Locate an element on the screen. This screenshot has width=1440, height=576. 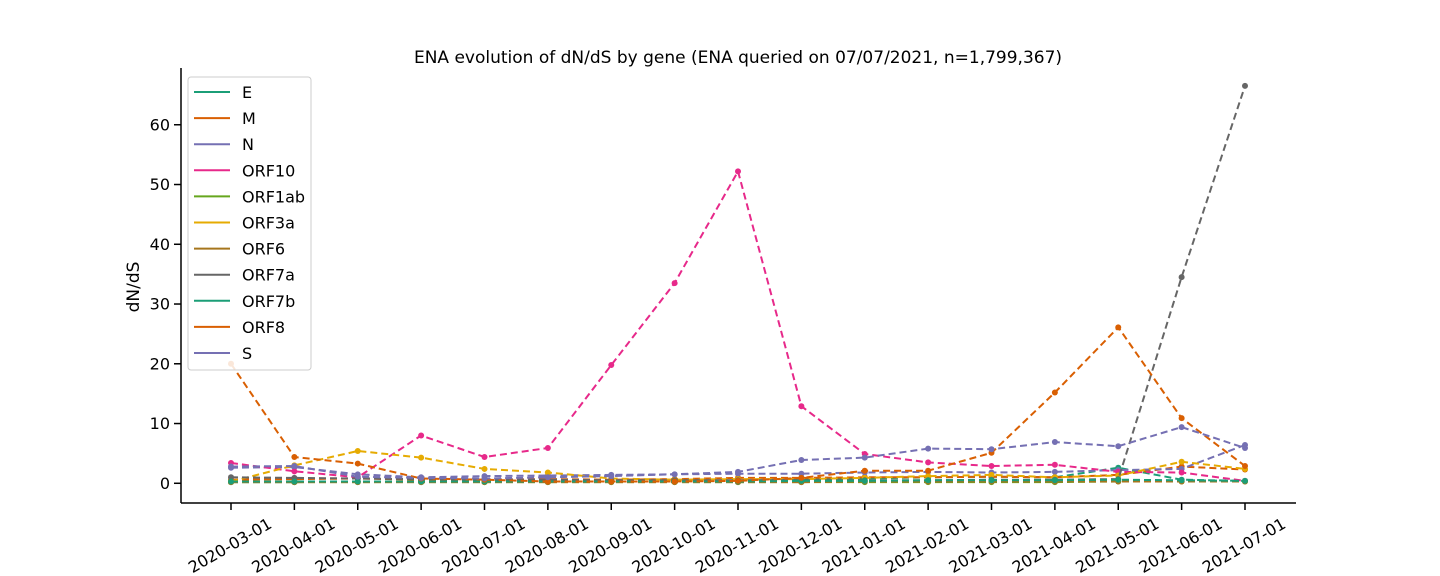
legend-item: N is located at coordinates (224, 144).